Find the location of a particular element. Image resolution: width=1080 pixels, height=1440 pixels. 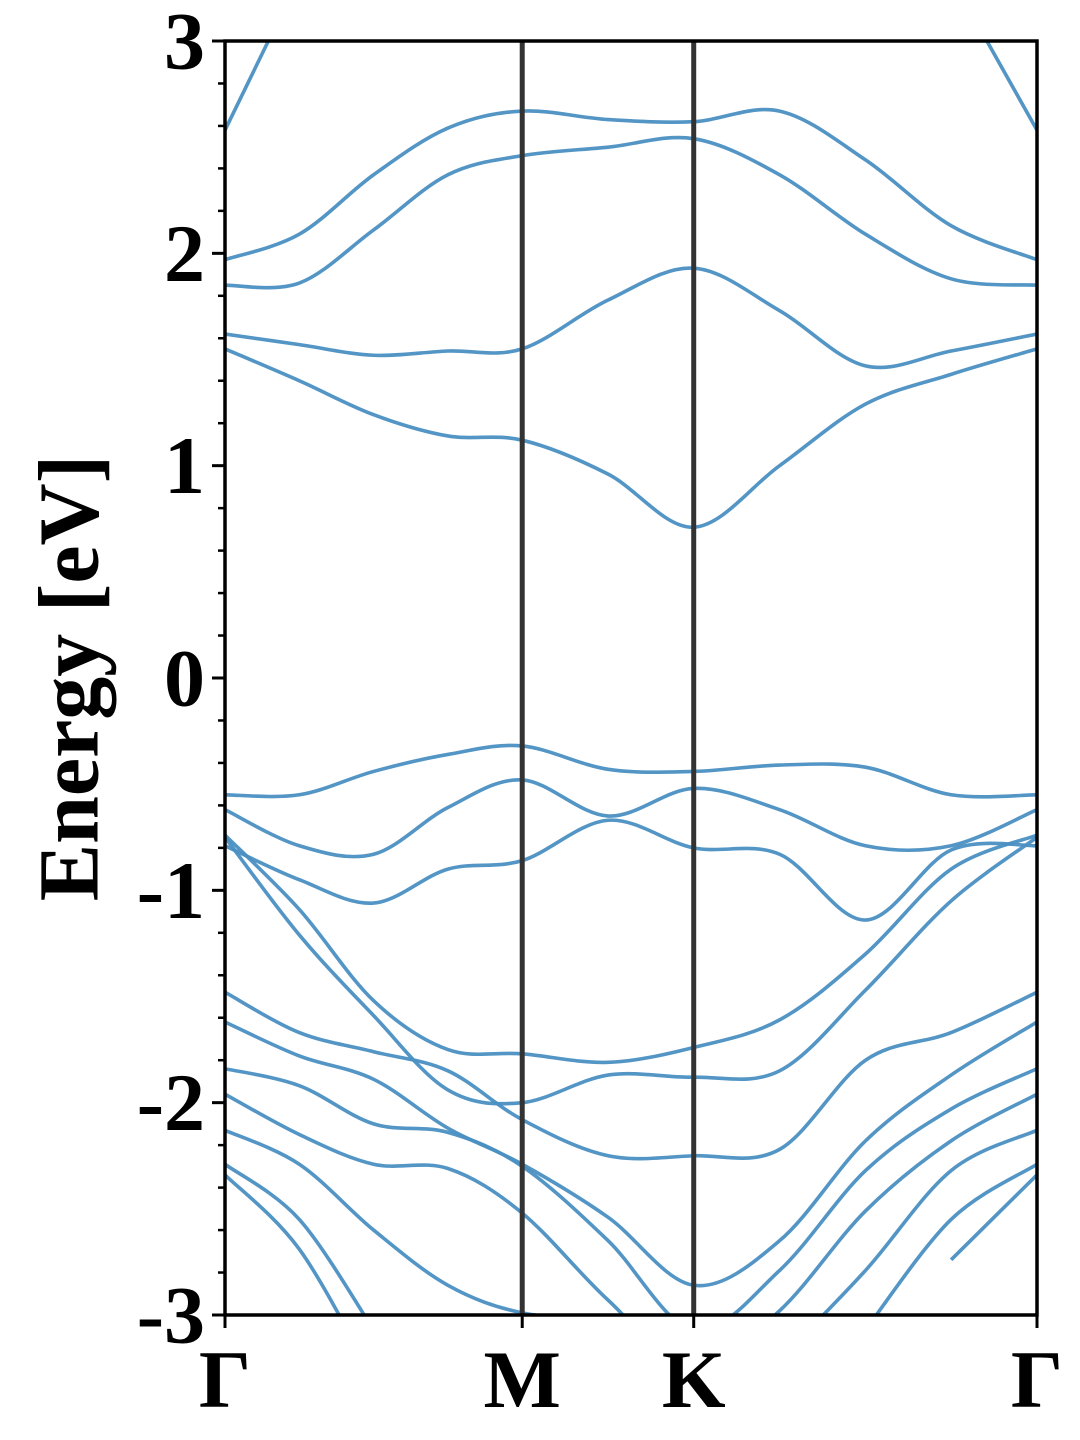

x-tick-label: M is located at coordinates (522, 1379).